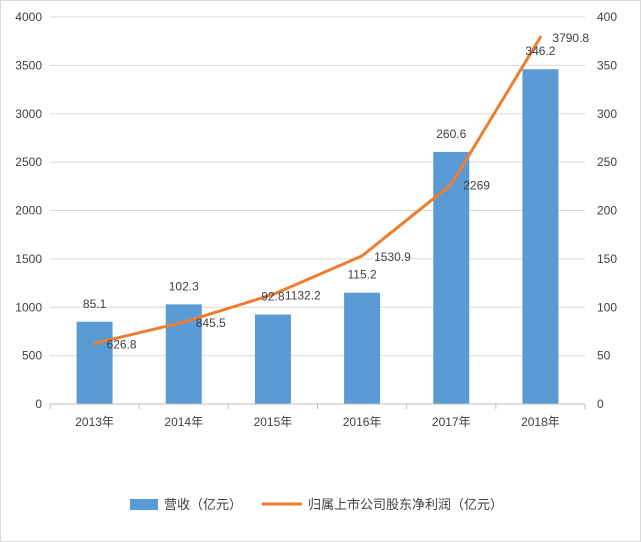 The image size is (641, 542). What do you see at coordinates (184, 286) in the screenshot?
I see `bar-data-label: 102.3` at bounding box center [184, 286].